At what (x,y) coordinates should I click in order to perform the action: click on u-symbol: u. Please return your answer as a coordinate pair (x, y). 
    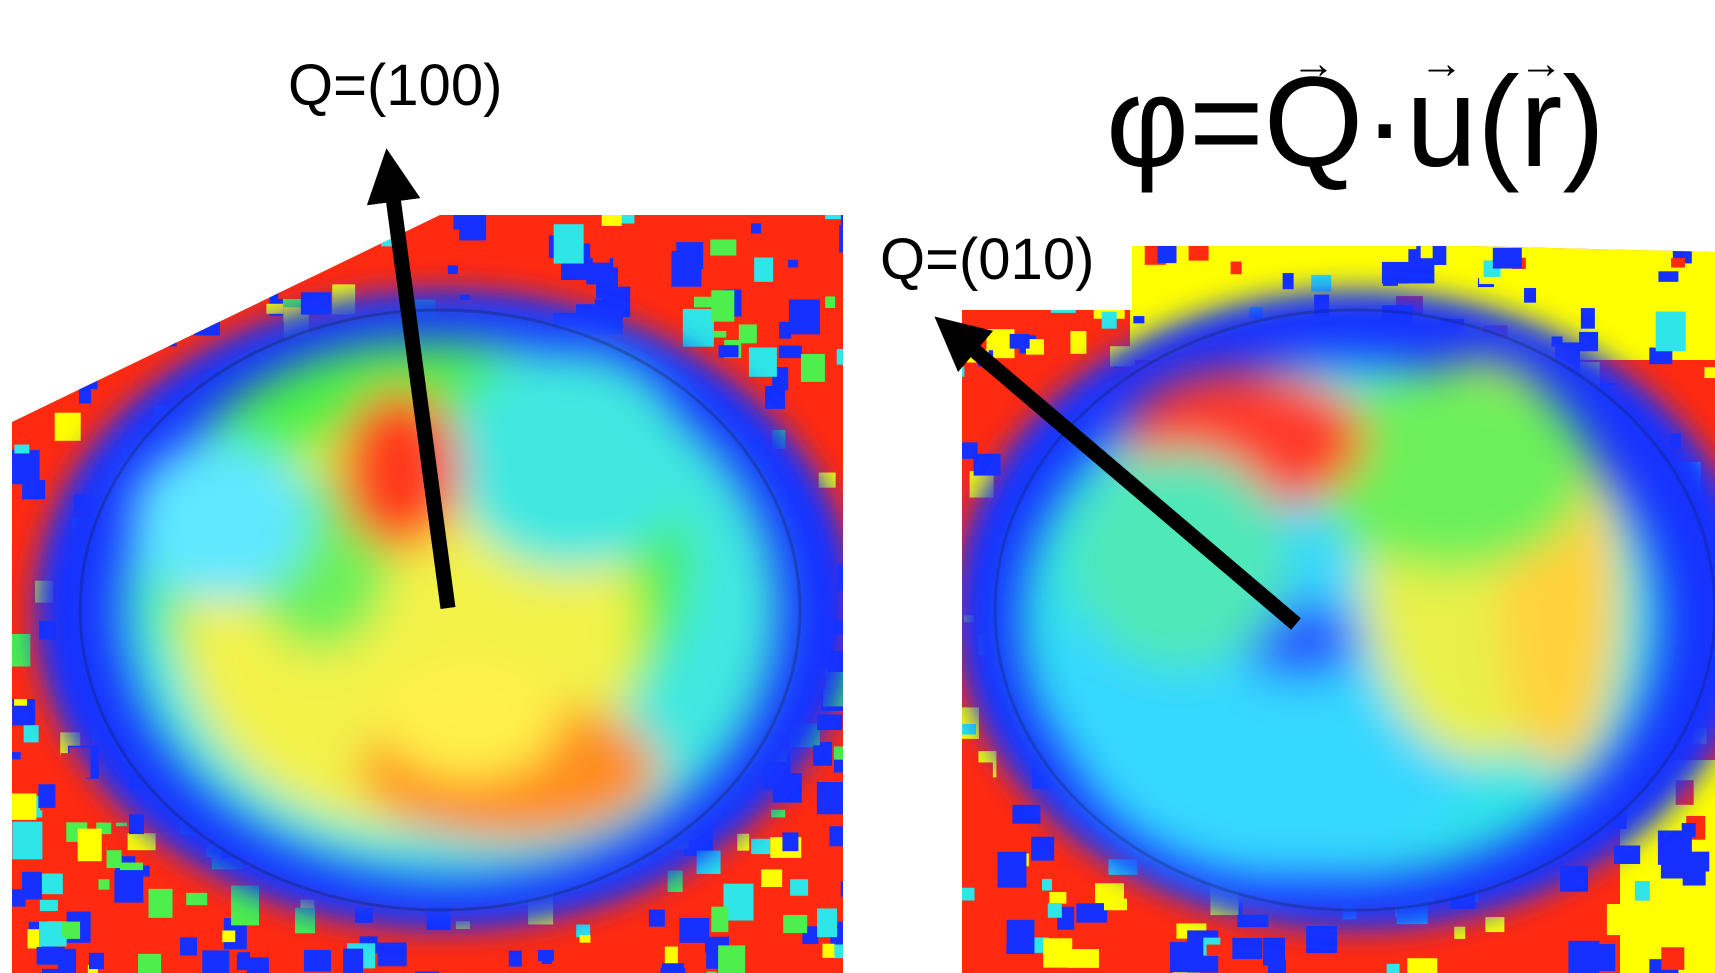
    Looking at the image, I should click on (1441, 122).